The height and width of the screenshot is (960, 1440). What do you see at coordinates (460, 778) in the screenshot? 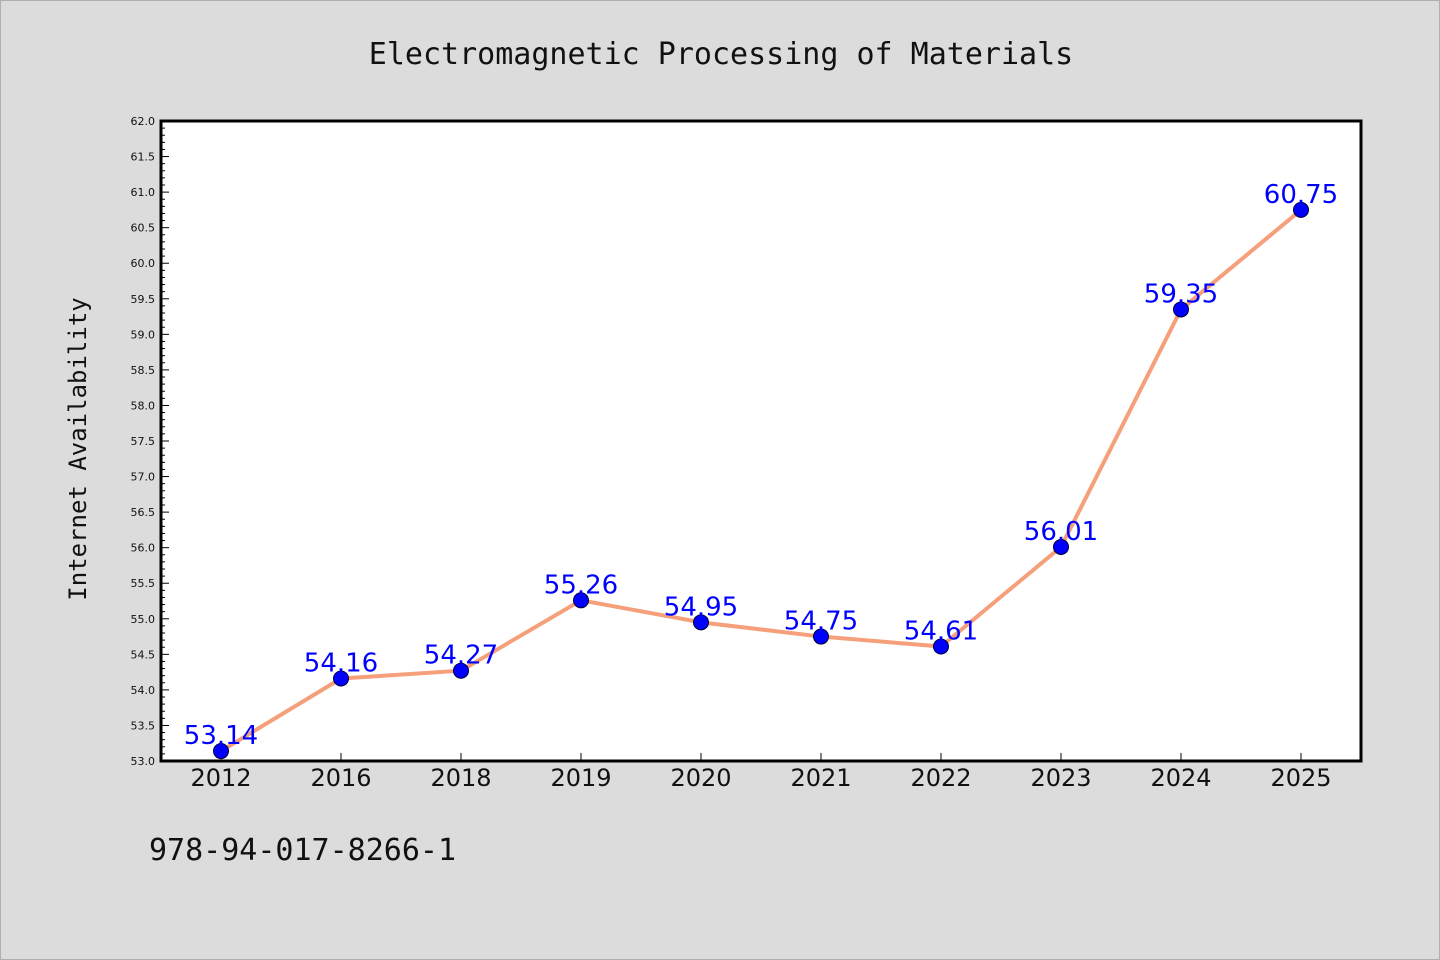
I see `x-tick-label: 2018` at bounding box center [460, 778].